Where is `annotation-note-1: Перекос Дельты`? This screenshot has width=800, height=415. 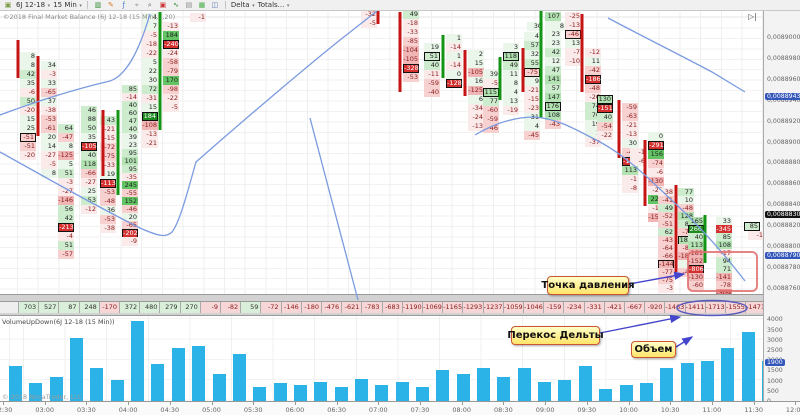 annotation-note-1: Перекос Дельты is located at coordinates (555, 335).